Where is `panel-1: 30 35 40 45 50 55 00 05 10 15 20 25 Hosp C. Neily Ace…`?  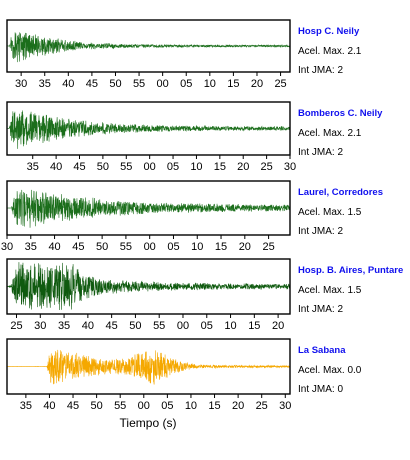
panel-1: 30 35 40 45 50 55 00 05 10 15 20 25 Hosp C. Neily Ace… is located at coordinates (184, 54).